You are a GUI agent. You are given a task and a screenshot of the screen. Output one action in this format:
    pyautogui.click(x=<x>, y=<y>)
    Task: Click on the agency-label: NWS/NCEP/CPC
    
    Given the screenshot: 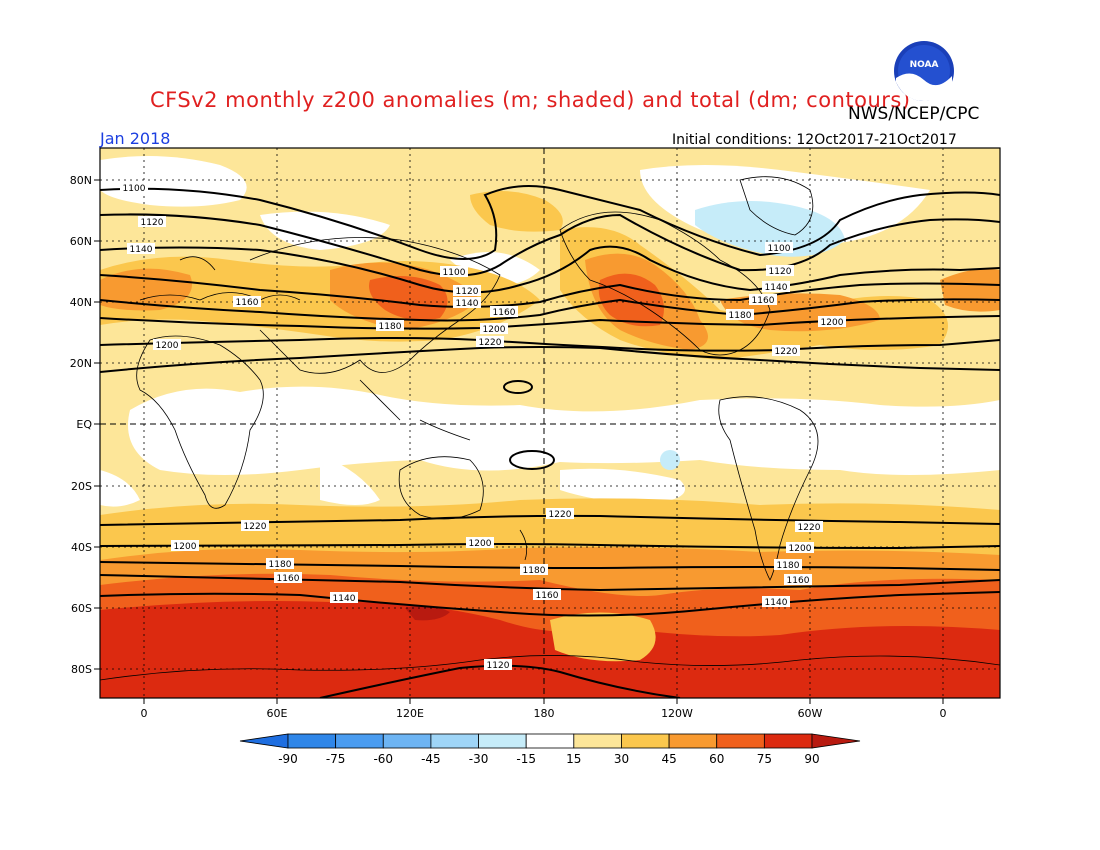 What is the action you would take?
    pyautogui.click(x=914, y=114)
    